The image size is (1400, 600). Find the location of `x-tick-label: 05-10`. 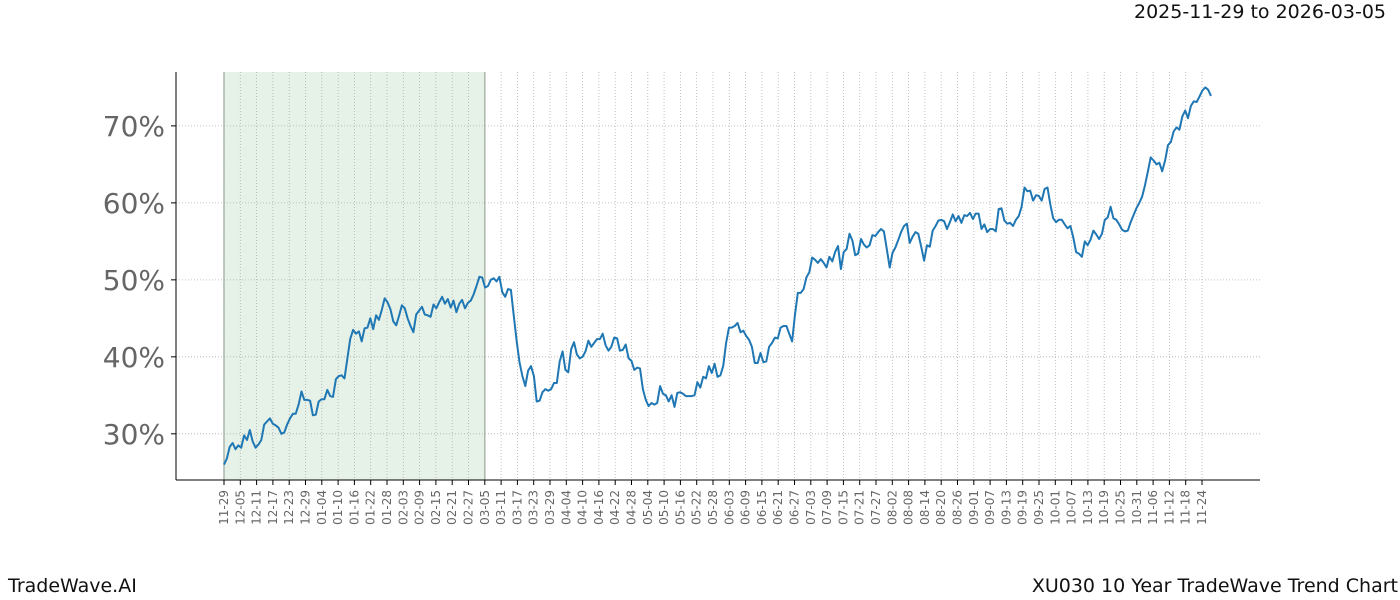

x-tick-label: 05-10 is located at coordinates (664, 507).